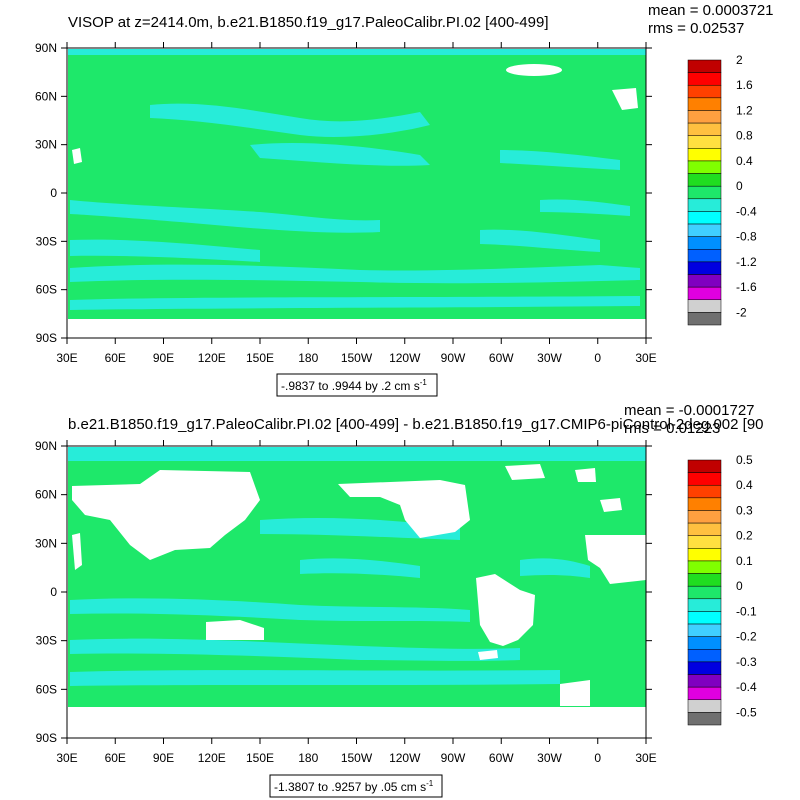 Image resolution: width=800 pixels, height=800 pixels. Describe the element at coordinates (501, 358) in the screenshot. I see `x-tick-label: 60W` at that location.